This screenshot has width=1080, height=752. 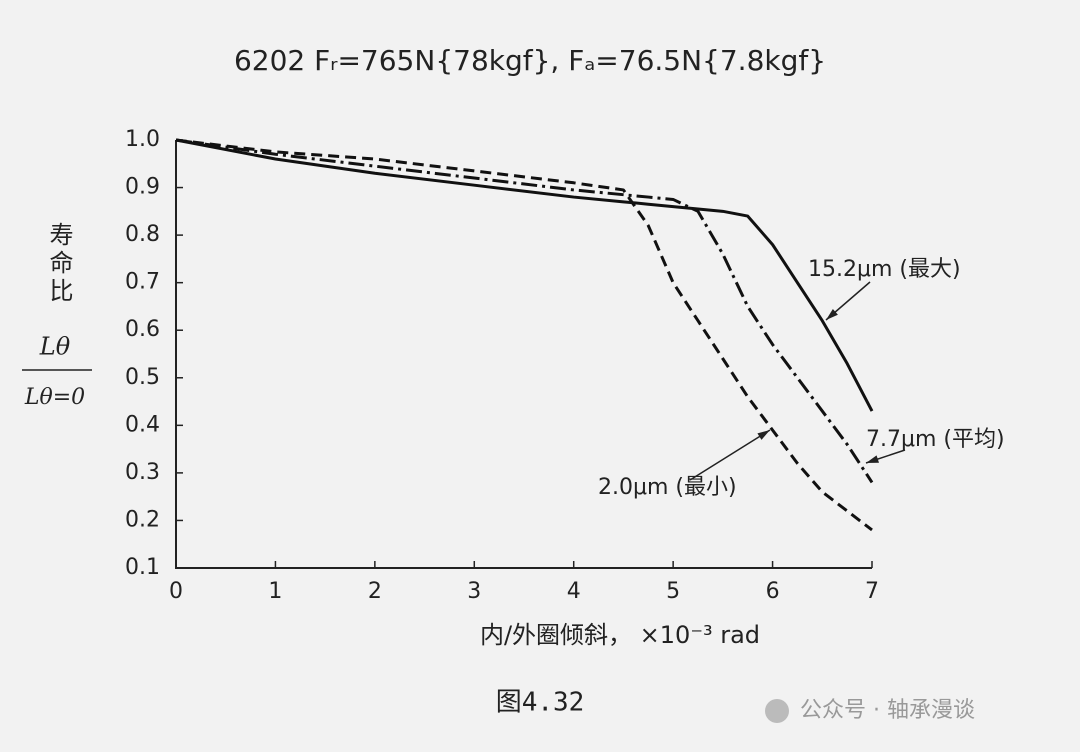 I want to click on series-label: 2.0μm (最小), so click(x=667, y=487).